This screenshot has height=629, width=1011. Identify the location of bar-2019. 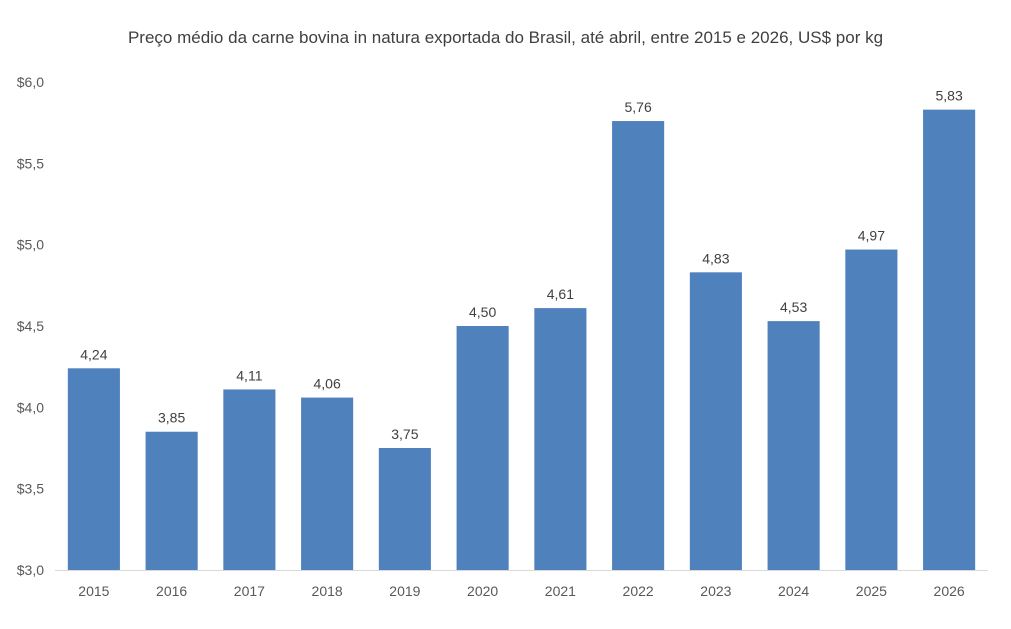
(404, 509).